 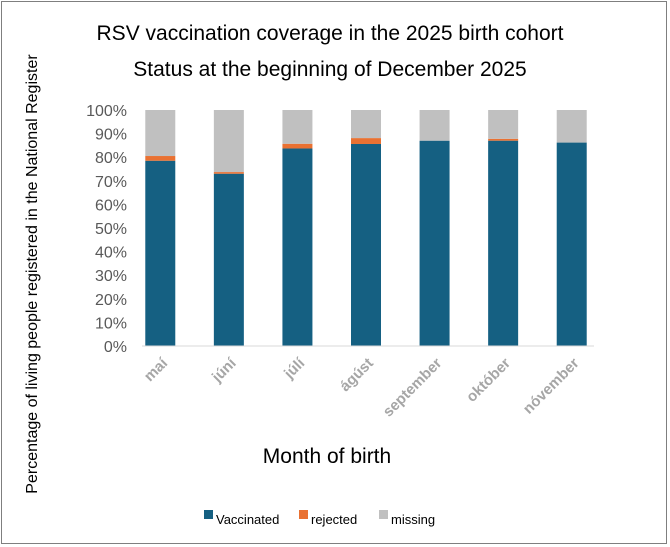 I want to click on legend-label-missing: missing, so click(x=413, y=519).